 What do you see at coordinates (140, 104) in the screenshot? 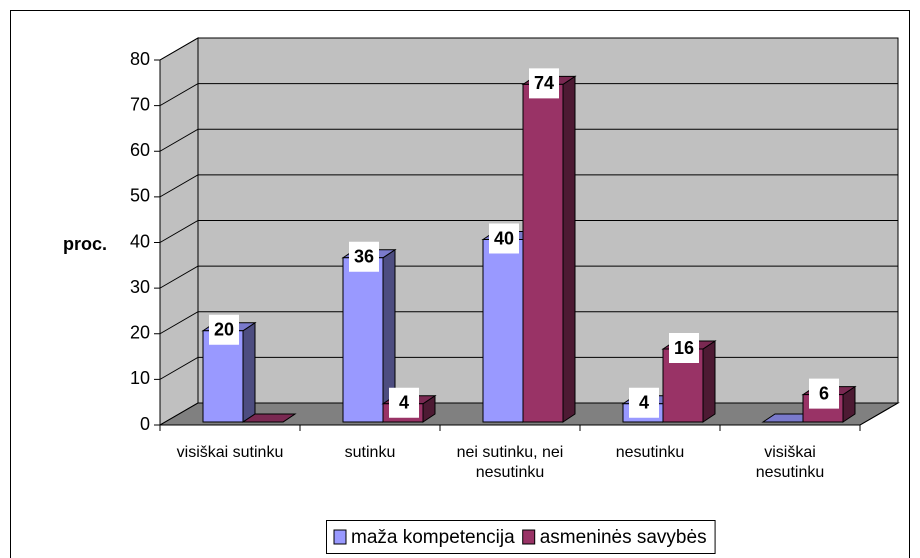
I see `y-tick-label: 70` at bounding box center [140, 104].